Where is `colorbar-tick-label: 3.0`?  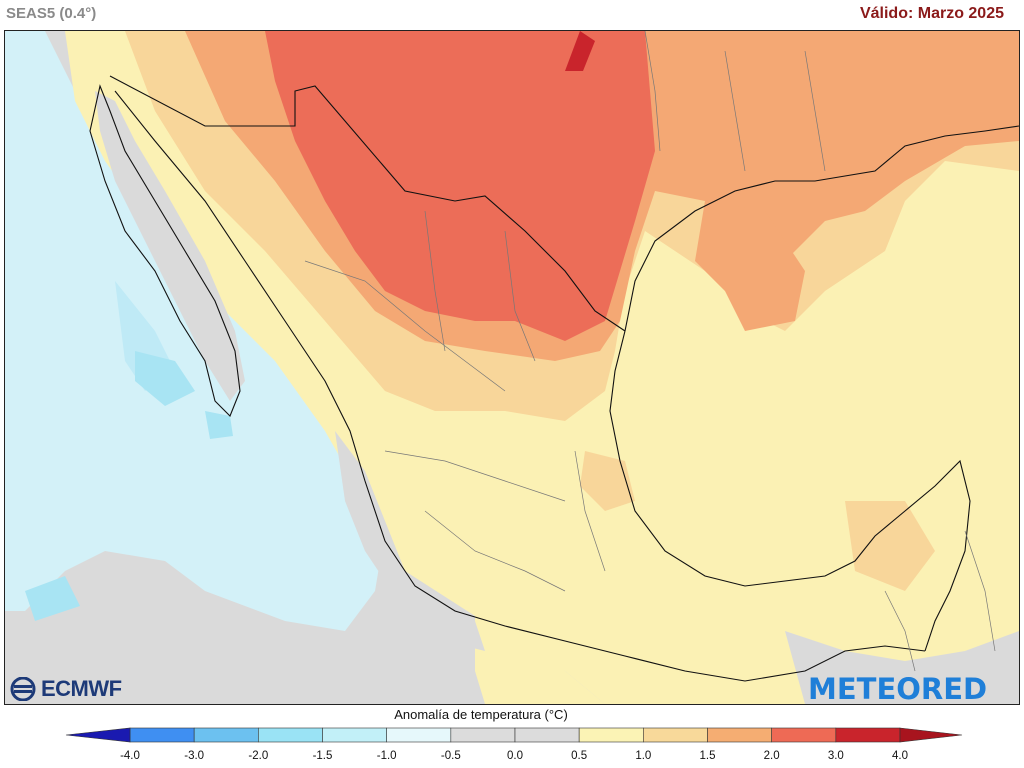 colorbar-tick-label: 3.0 is located at coordinates (835, 756).